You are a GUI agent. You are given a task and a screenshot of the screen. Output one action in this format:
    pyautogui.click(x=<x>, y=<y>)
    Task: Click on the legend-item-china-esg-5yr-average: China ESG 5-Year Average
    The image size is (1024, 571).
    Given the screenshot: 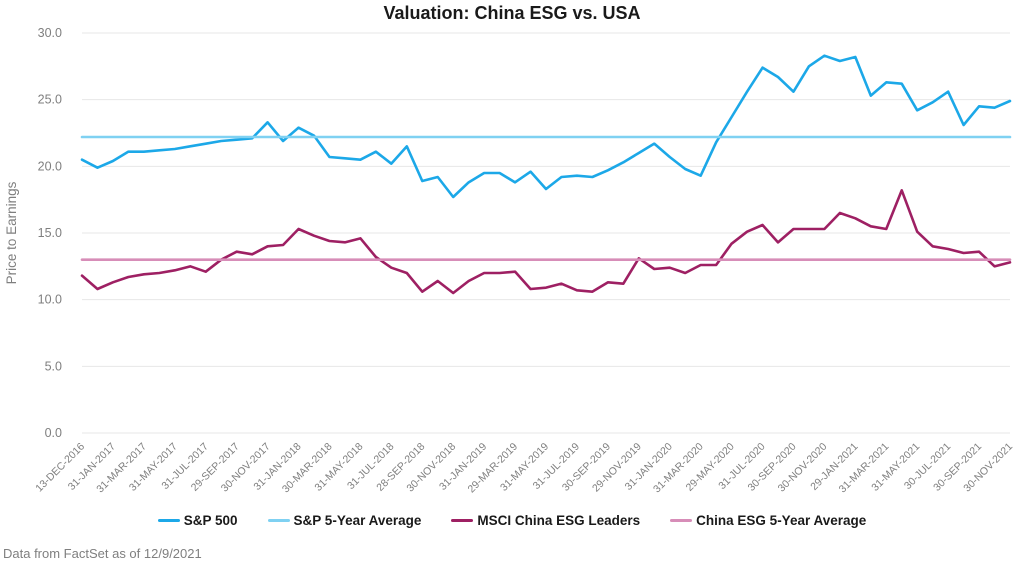 What is the action you would take?
    pyautogui.click(x=768, y=520)
    